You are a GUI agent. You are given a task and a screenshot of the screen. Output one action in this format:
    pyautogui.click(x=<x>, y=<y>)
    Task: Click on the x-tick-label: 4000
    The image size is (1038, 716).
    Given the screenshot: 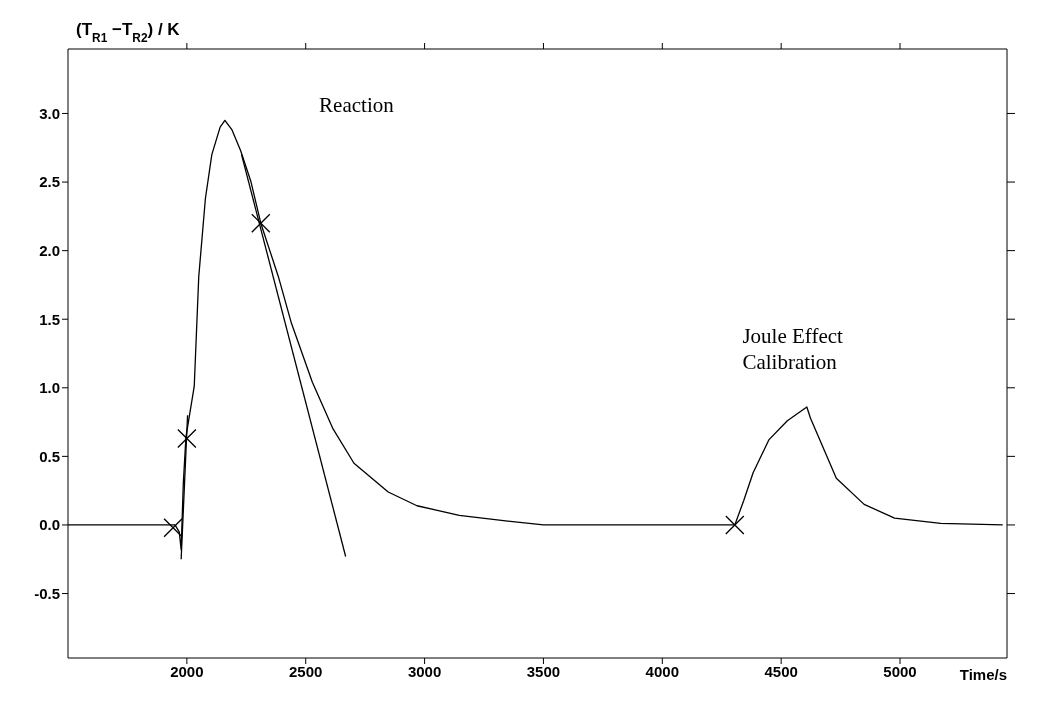 What is the action you would take?
    pyautogui.click(x=662, y=671)
    